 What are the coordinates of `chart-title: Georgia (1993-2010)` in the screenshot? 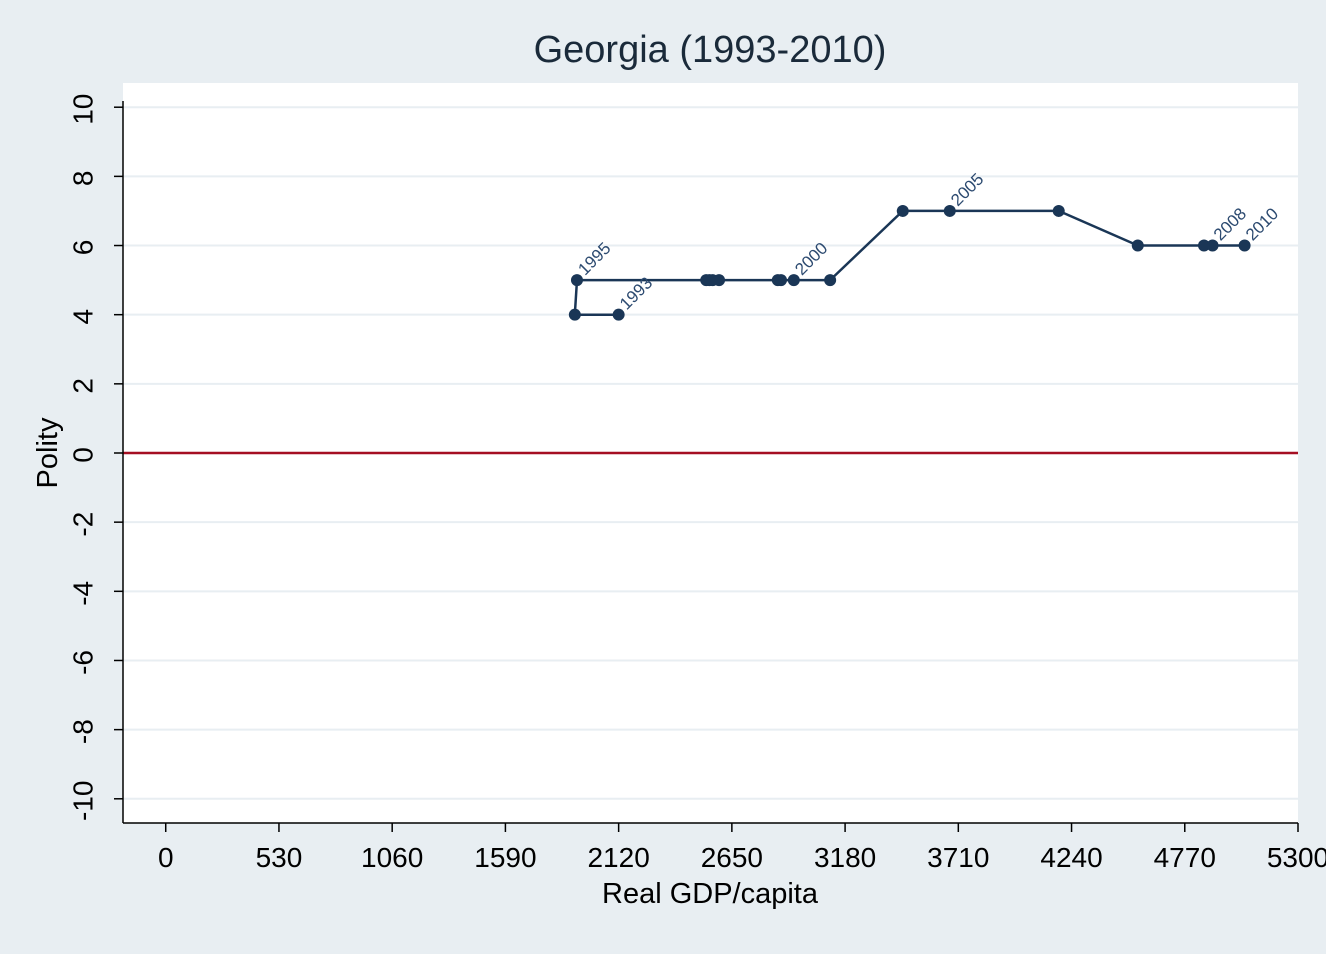 It's located at (710, 50).